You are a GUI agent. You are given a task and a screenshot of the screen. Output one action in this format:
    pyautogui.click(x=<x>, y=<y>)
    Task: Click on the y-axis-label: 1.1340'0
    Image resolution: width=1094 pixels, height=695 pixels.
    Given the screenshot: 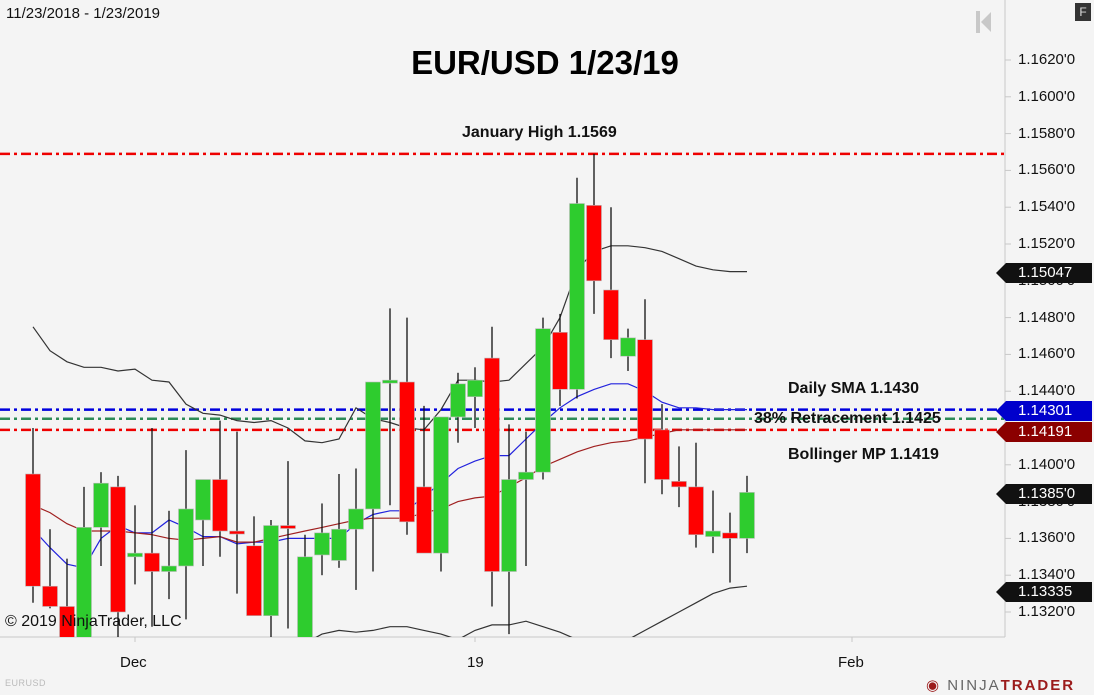 What is the action you would take?
    pyautogui.click(x=1047, y=575)
    